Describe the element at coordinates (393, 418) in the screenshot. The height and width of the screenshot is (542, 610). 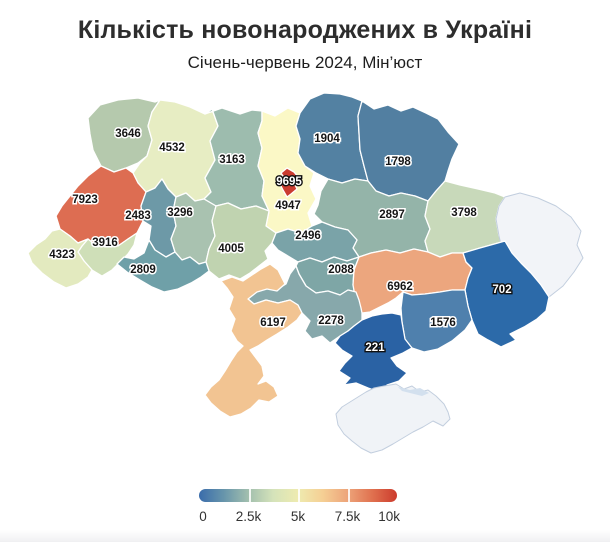
I see `region-crimea` at that location.